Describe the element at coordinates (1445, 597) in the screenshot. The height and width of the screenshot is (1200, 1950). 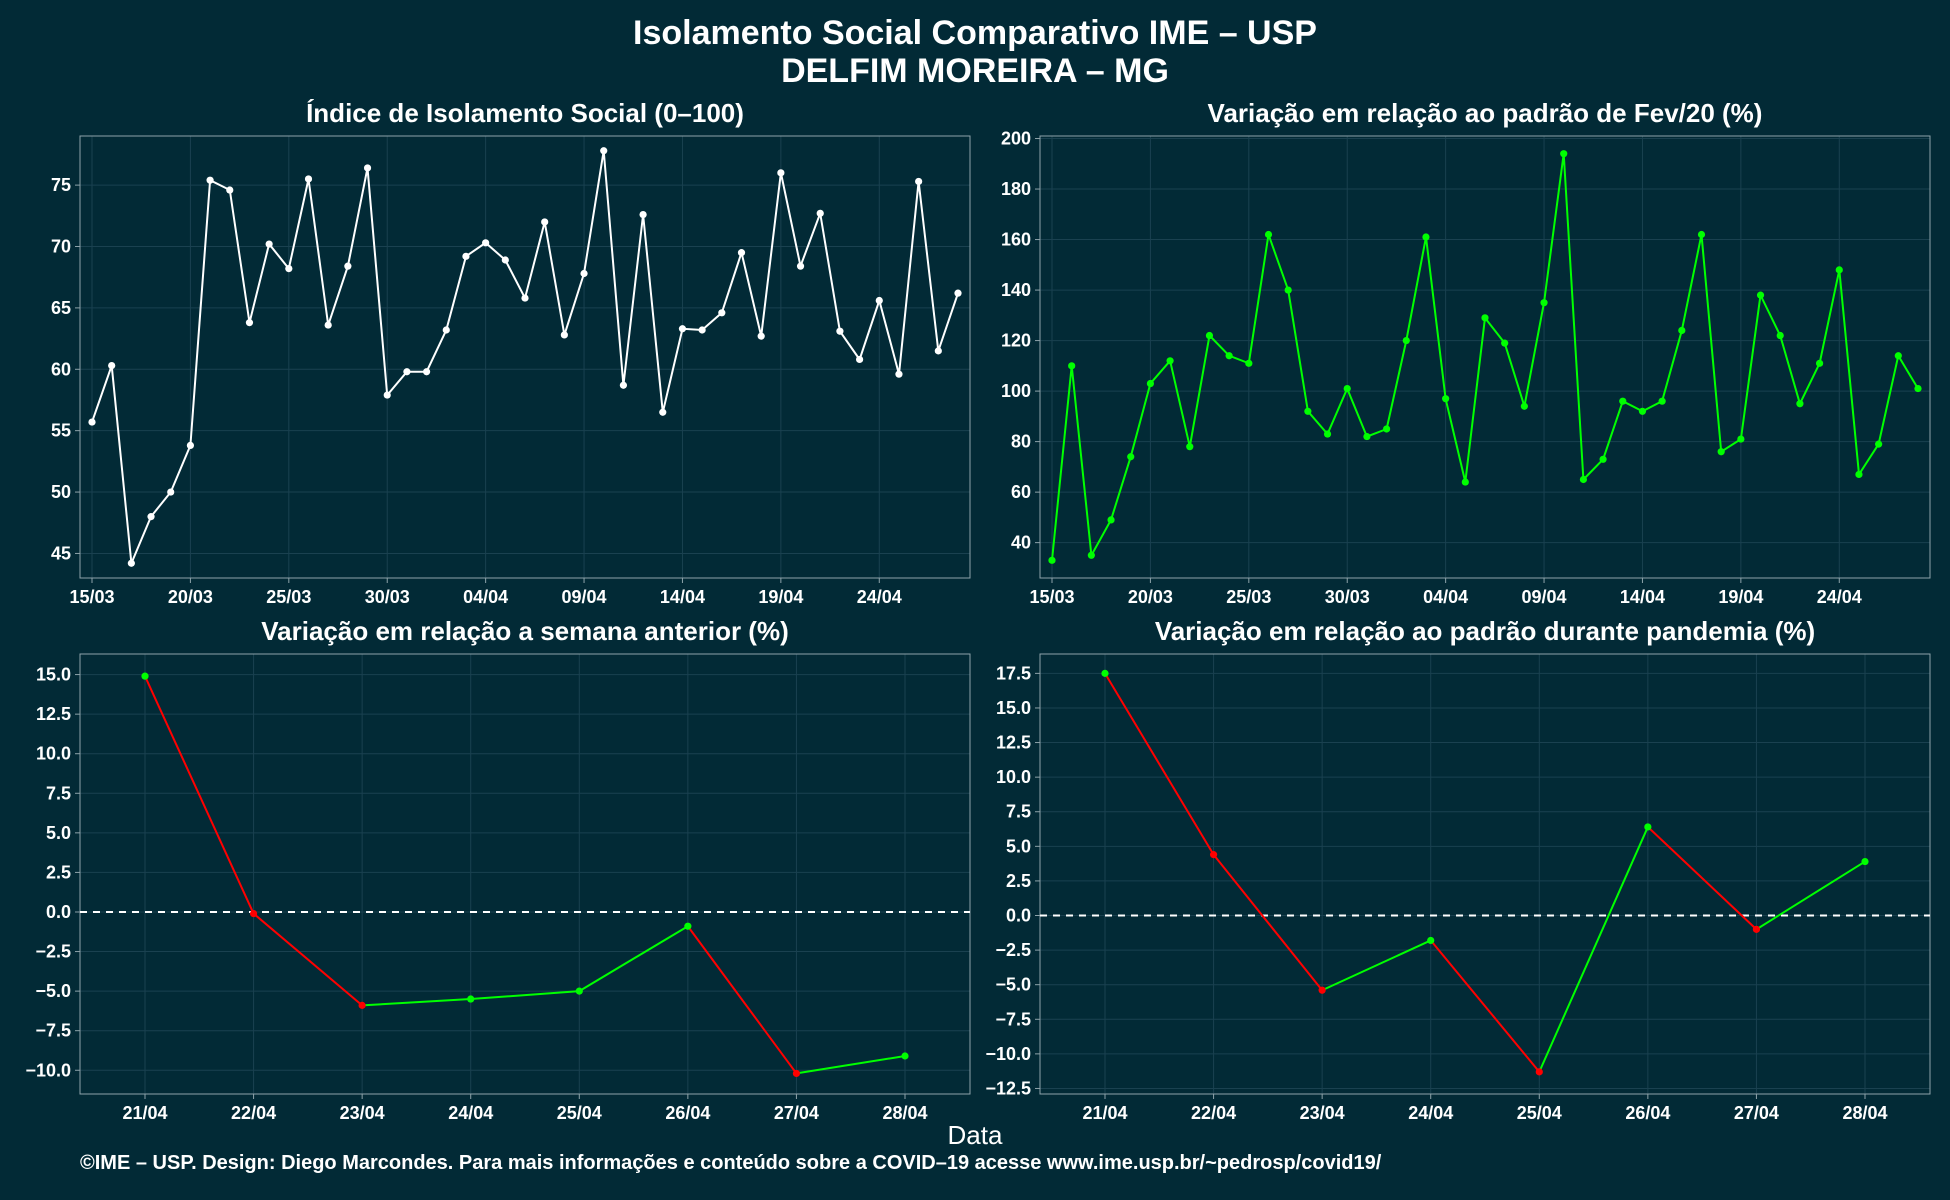
I see `panel2-xtick-label: 04/04` at that location.